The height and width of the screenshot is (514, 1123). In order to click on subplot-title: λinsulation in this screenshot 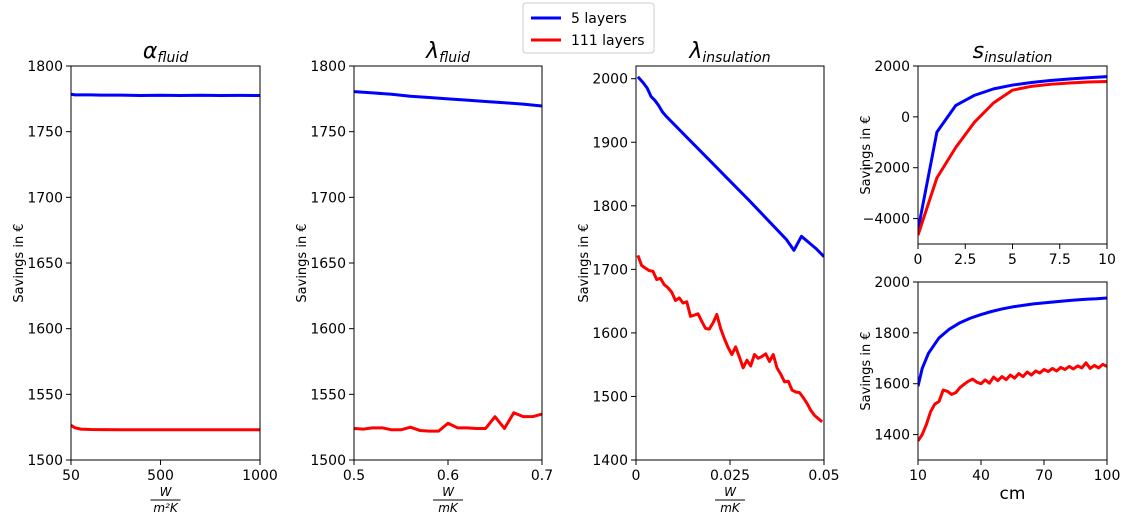, I will do `click(729, 52)`.